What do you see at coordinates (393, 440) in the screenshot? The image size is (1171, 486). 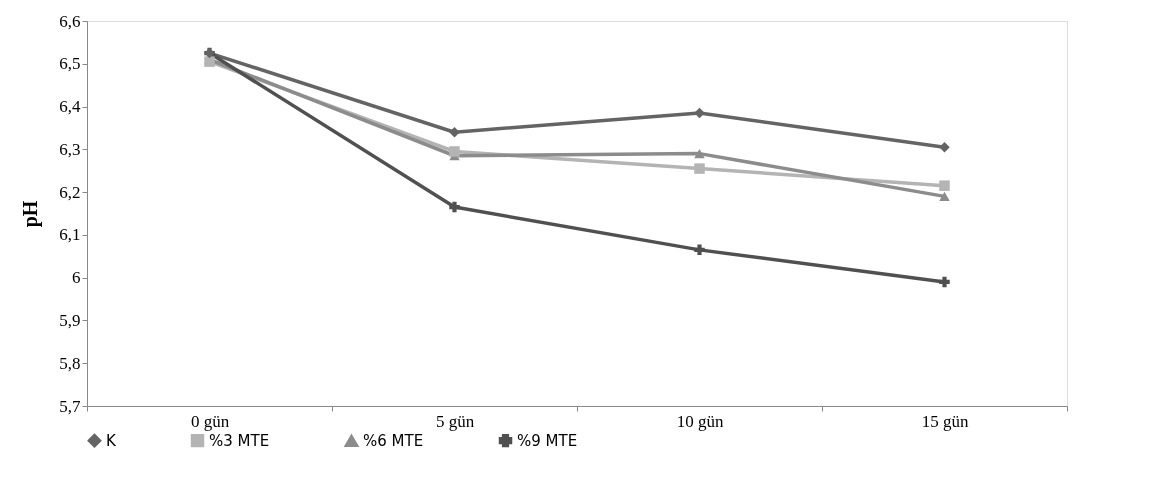 I see `legend-label: %6 MTE` at bounding box center [393, 440].